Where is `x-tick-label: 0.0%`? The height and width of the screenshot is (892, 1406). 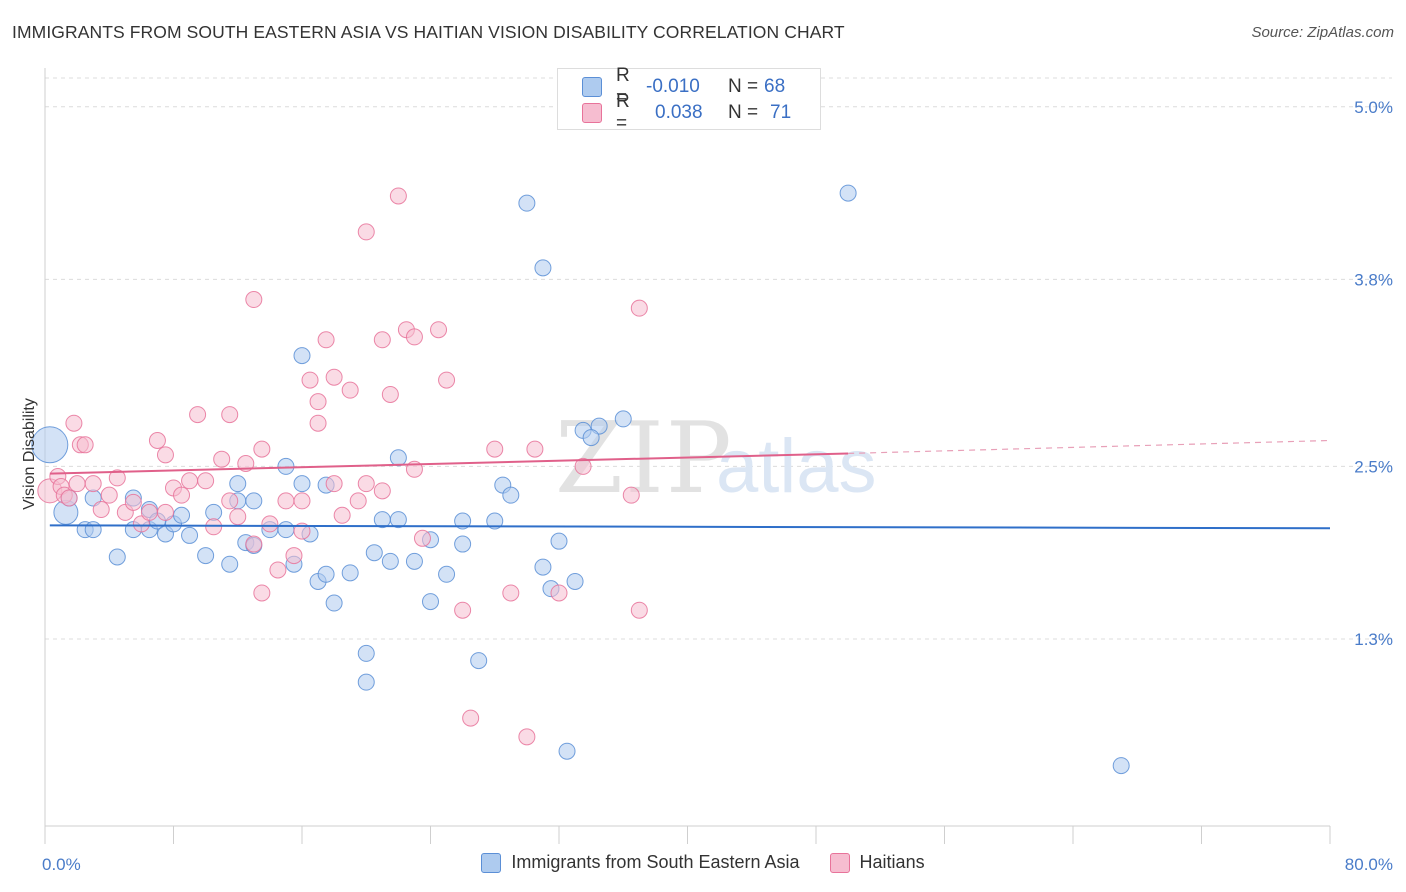
x-tick-label: 0.0% is located at coordinates (61, 864).